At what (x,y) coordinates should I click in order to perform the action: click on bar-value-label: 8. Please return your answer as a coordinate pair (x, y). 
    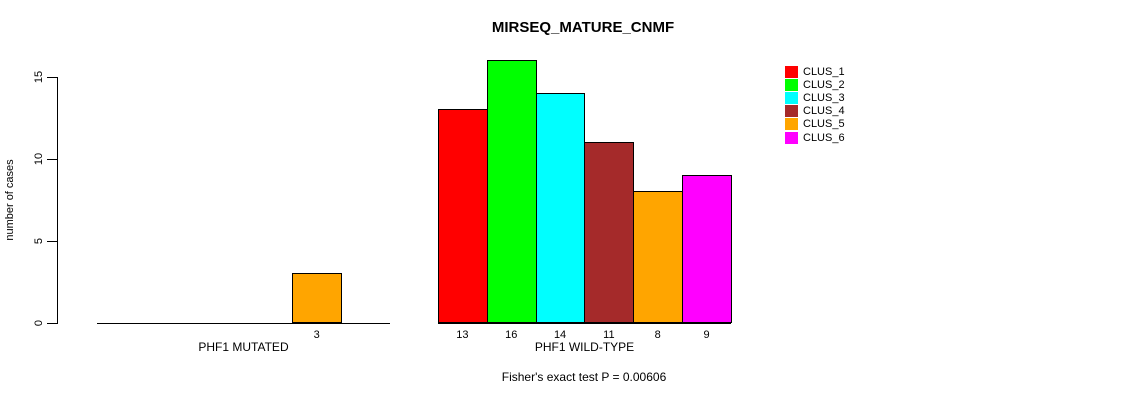
    Looking at the image, I should click on (657, 335).